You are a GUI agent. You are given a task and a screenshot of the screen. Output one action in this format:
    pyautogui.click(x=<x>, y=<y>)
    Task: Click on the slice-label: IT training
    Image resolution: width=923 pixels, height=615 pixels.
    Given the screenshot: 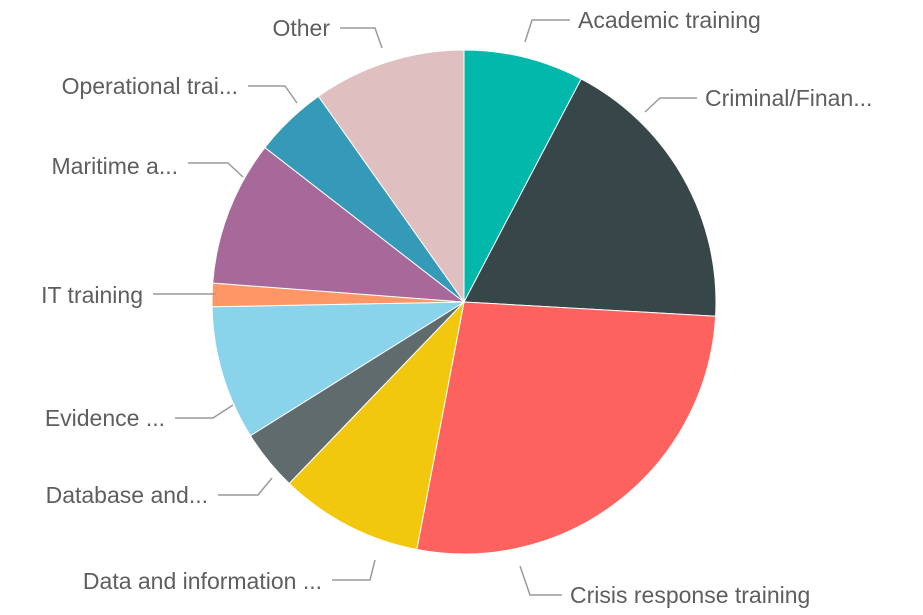 What is the action you would take?
    pyautogui.click(x=92, y=295)
    